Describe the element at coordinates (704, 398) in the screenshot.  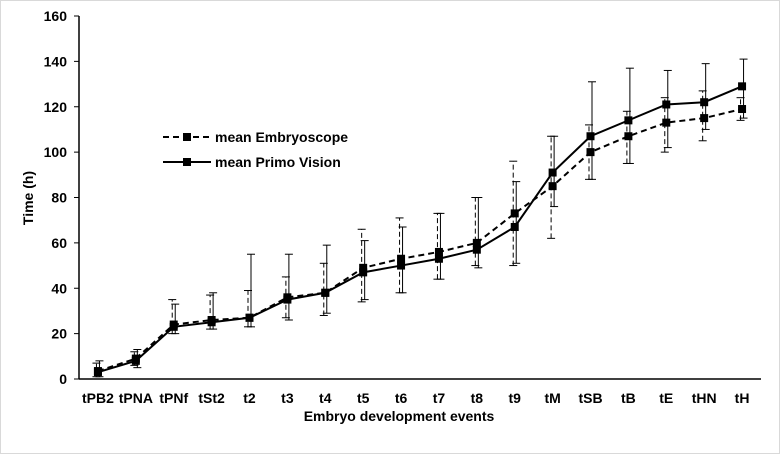
I see `x-tick-label: tHN` at that location.